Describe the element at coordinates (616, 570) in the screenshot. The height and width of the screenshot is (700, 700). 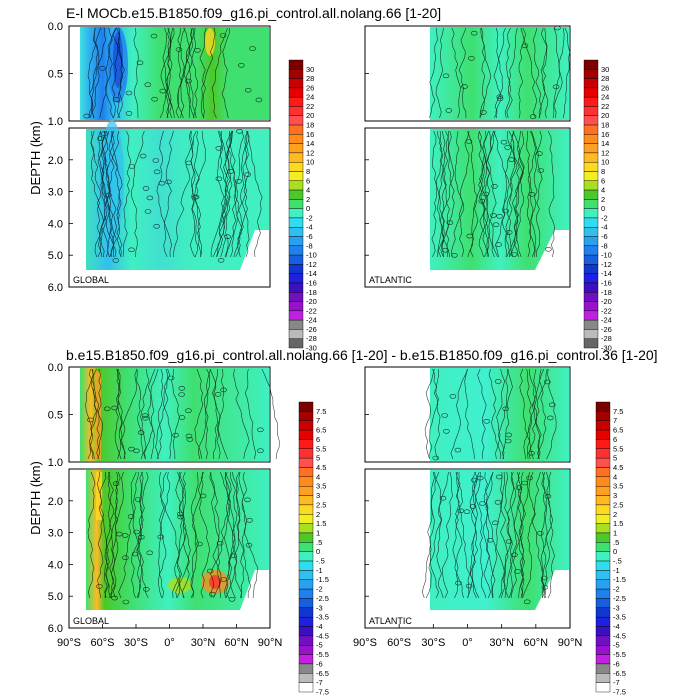
I see `colorbar-label: -1` at that location.